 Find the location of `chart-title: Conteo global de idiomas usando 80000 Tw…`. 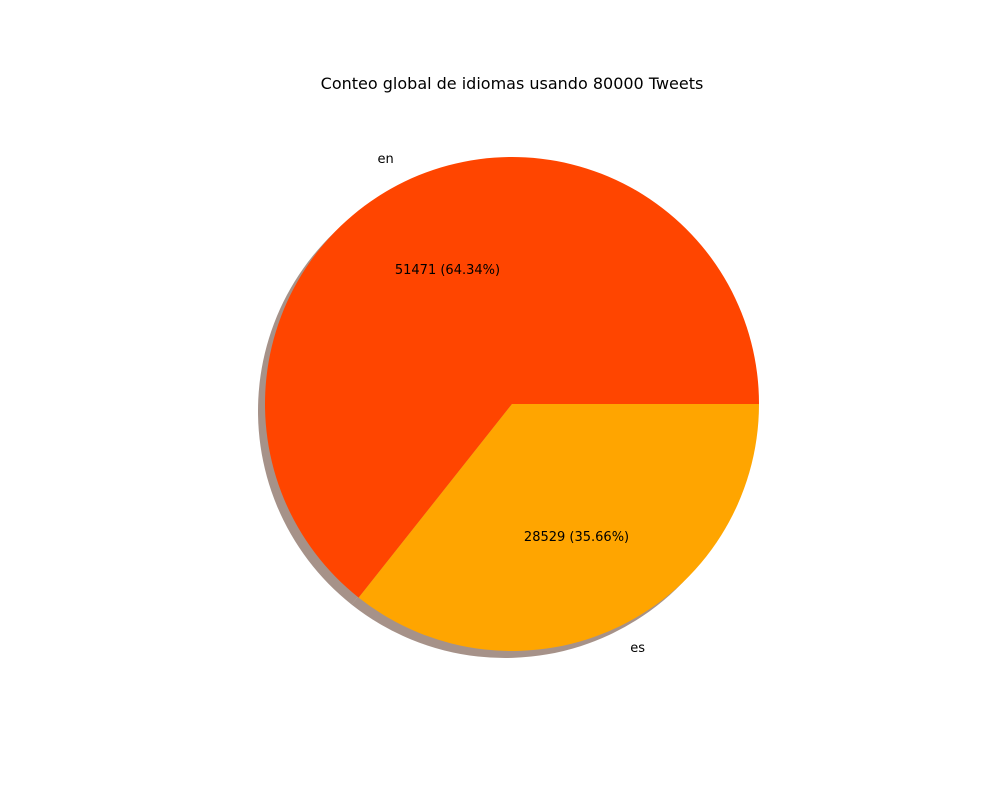

chart-title: Conteo global de idiomas usando 80000 Tw… is located at coordinates (512, 83).